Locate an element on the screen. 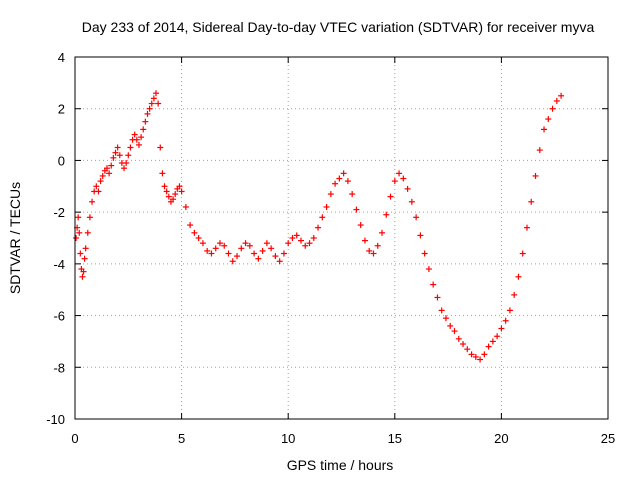  y-tick-label: 2 is located at coordinates (61, 109).